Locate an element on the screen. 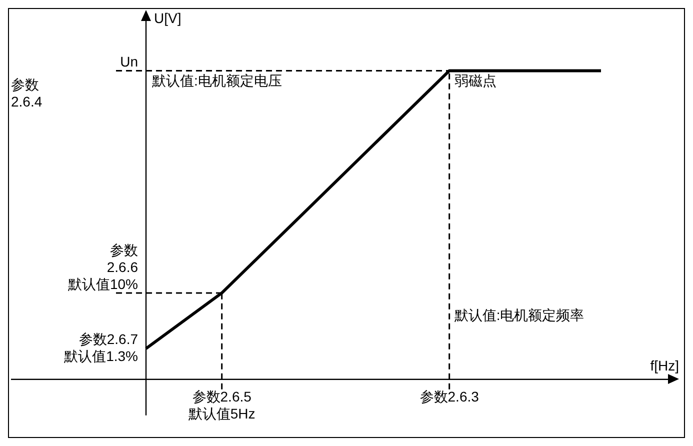 The image size is (693, 446). text: 参数 2.6.4 is located at coordinates (26, 93).